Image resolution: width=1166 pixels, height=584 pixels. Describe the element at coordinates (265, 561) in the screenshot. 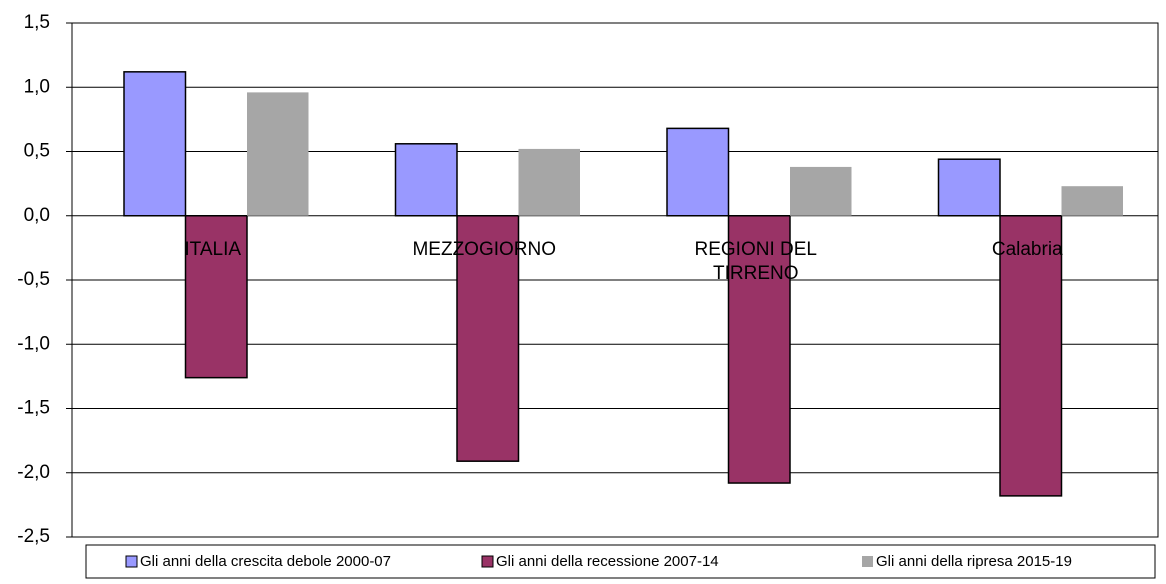

I see `legend-label: Gli anni della crescita debole 2000-07` at that location.